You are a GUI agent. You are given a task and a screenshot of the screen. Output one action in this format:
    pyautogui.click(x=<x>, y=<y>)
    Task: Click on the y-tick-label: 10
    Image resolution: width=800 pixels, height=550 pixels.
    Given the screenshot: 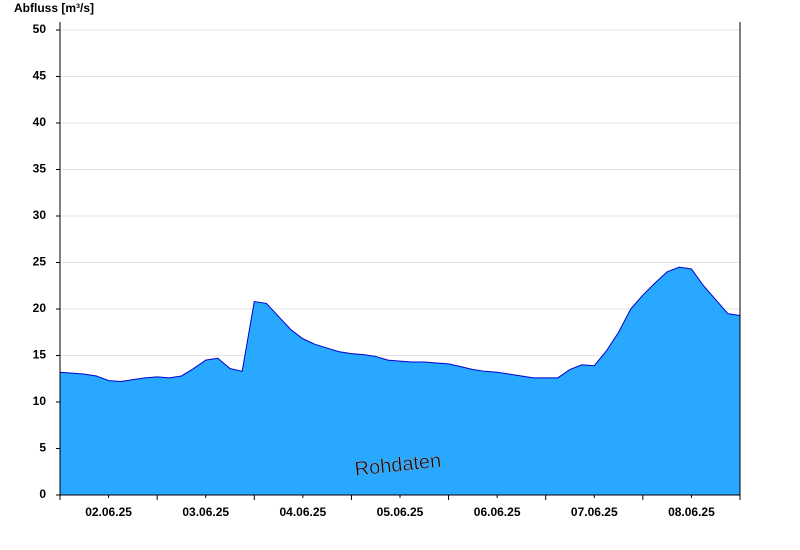 What is the action you would take?
    pyautogui.click(x=40, y=401)
    